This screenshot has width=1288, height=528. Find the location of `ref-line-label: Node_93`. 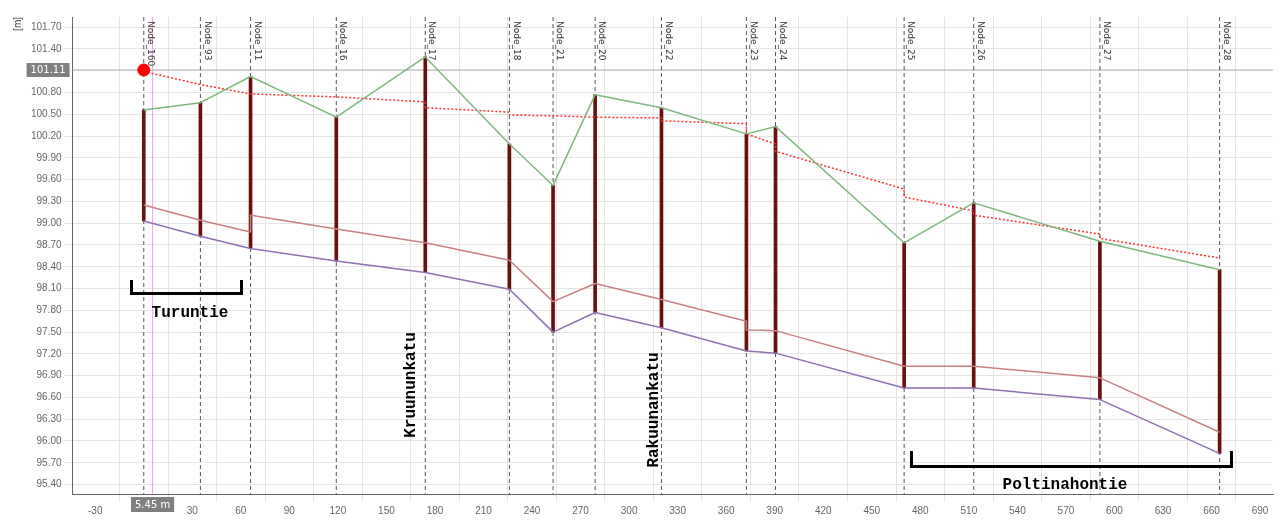

ref-line-label: Node_93 is located at coordinates (207, 41).